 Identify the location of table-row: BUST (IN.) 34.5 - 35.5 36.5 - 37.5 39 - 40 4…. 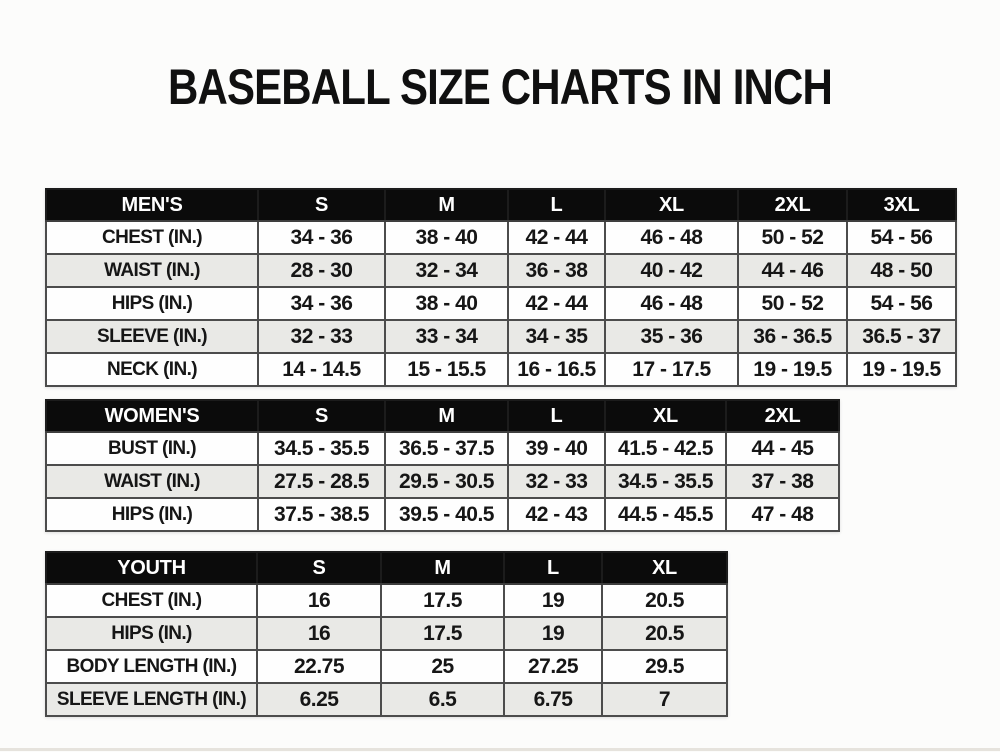
(442, 448).